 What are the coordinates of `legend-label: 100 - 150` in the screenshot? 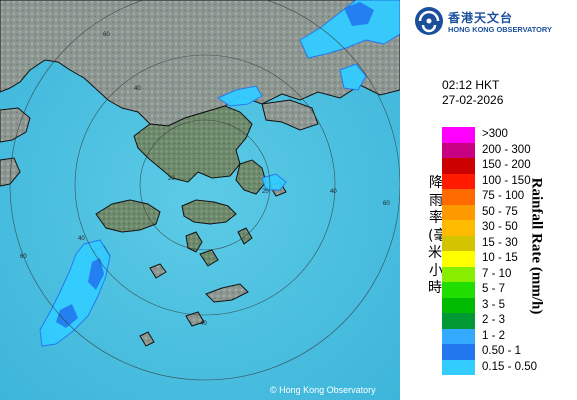 It's located at (506, 180).